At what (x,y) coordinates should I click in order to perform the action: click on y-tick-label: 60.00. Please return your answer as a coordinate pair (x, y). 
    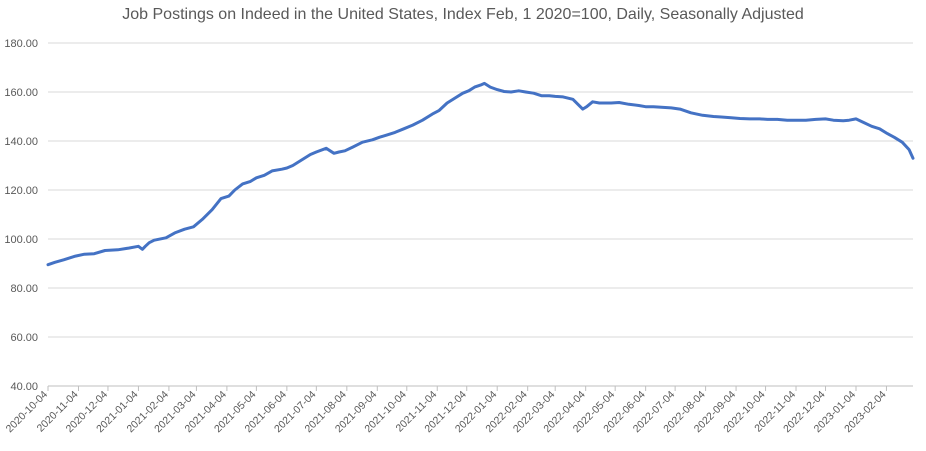
    Looking at the image, I should click on (24, 338).